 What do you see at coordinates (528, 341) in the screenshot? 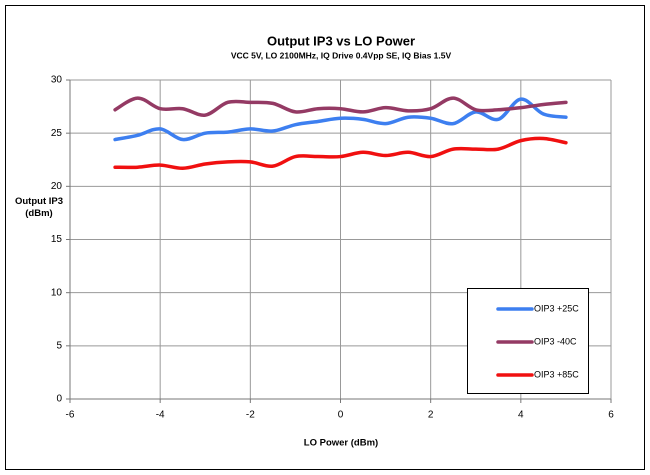
I see `legend: OIP3 +25C OIP3 -40C OIP3 +85C` at bounding box center [528, 341].